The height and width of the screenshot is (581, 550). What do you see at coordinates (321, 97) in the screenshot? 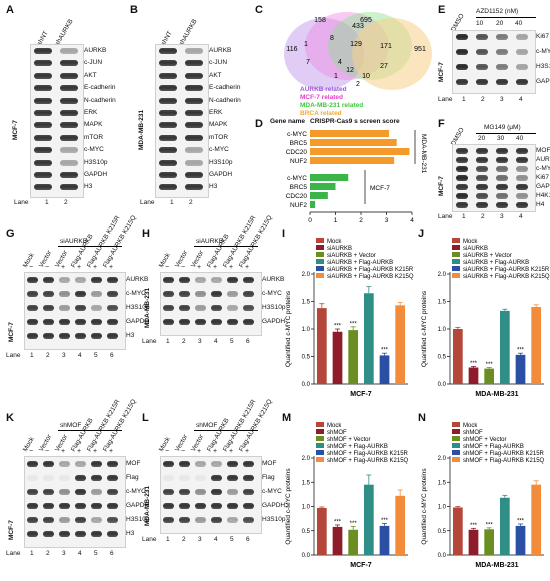
I see `legend-entry: MCF-7 related` at bounding box center [321, 97].